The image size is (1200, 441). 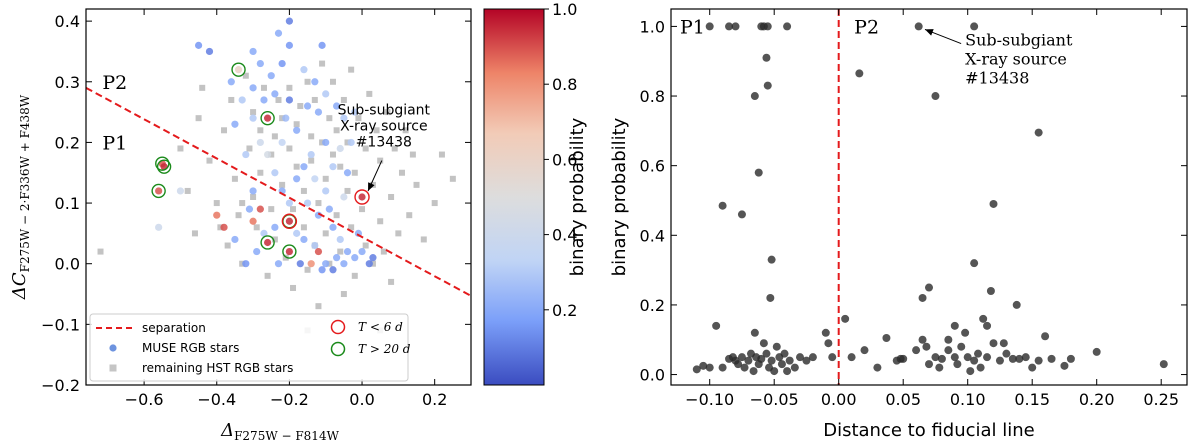 I want to click on x-tick-label: 0.0, so click(x=361, y=399).